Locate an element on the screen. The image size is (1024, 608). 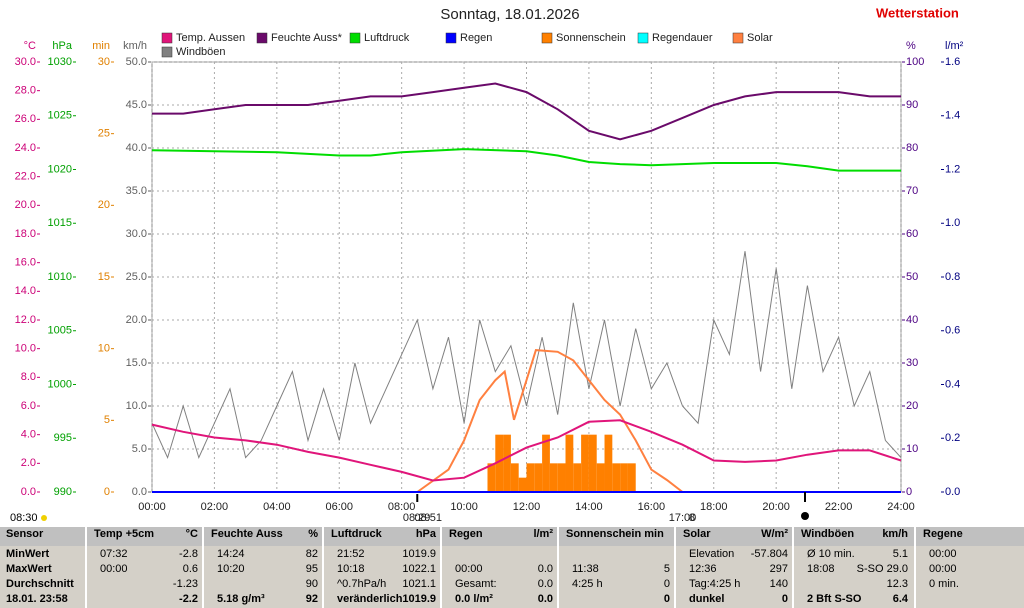
cell-value: 5.1 is located at coordinates (900, 554).